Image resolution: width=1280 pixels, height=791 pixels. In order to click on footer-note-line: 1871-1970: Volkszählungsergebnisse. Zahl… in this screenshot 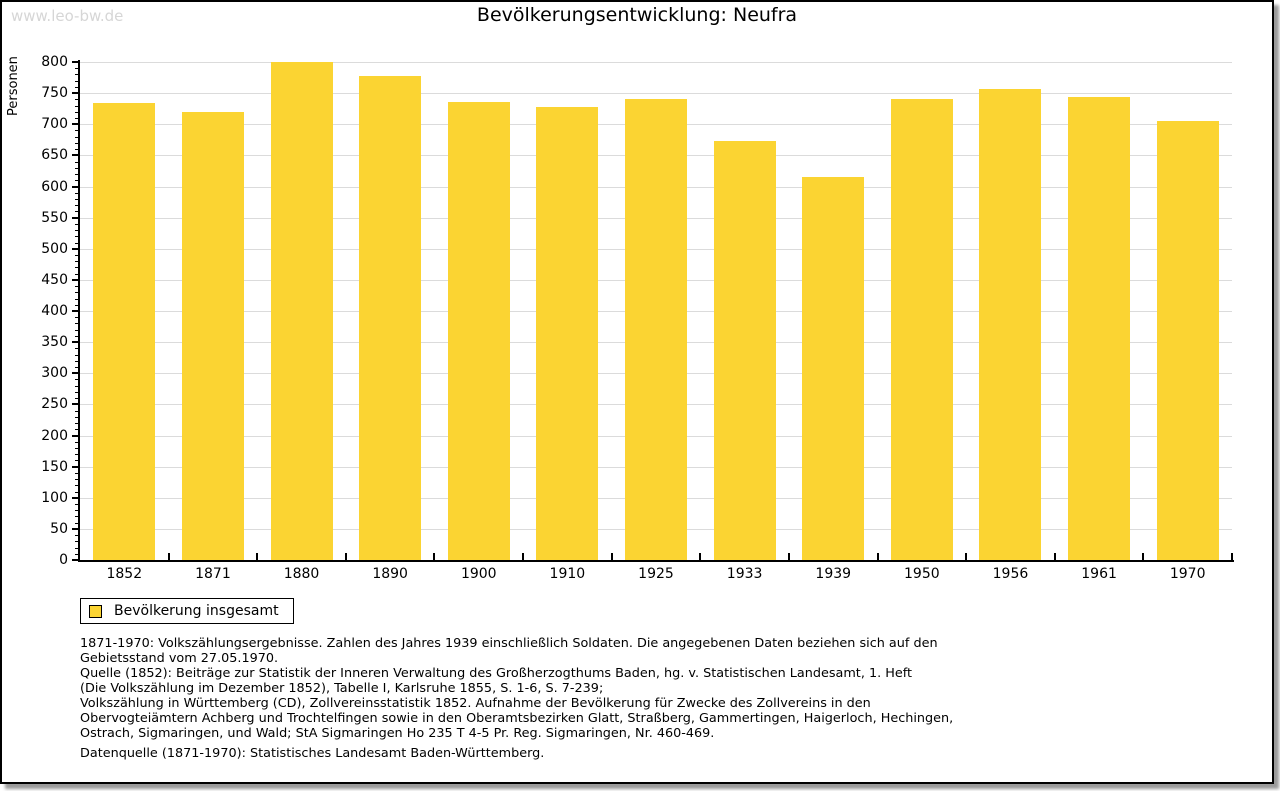, I will do `click(509, 643)`.